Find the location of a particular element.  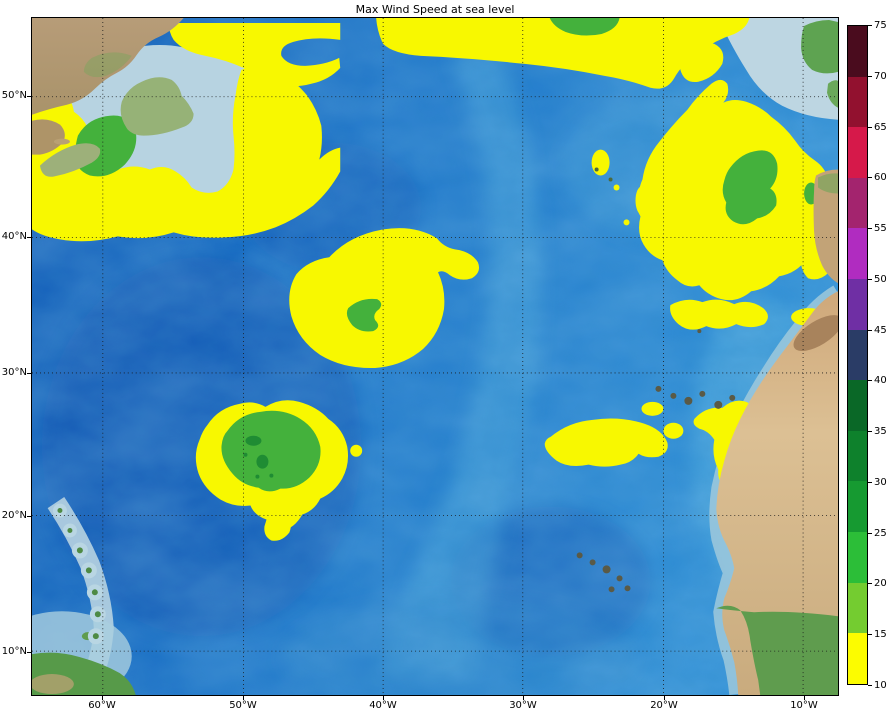

land-nova-scotia is located at coordinates (70, 160).